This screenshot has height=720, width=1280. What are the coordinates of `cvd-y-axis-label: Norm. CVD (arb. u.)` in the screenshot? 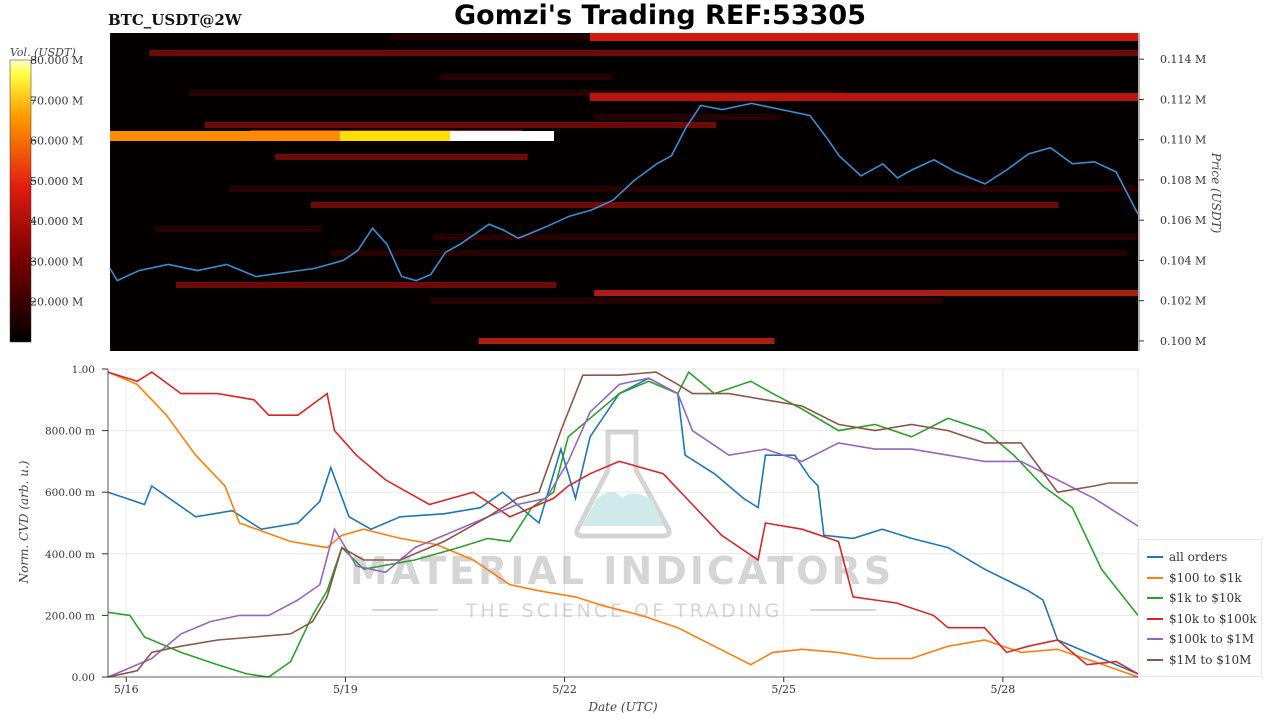 It's located at (24, 522).